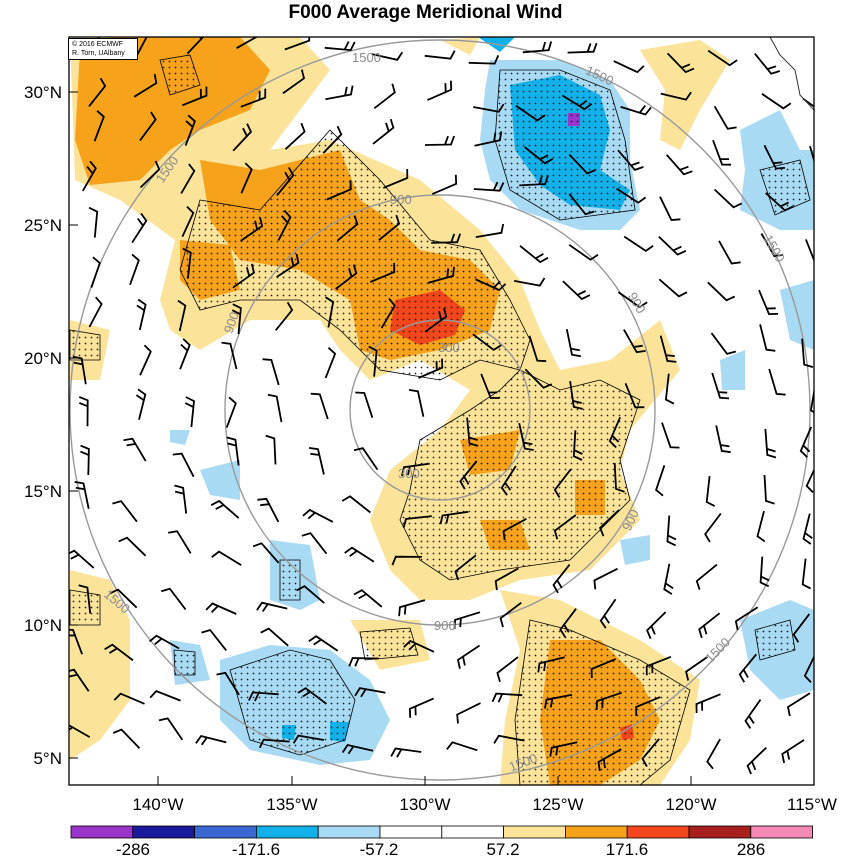  What do you see at coordinates (256, 849) in the screenshot?
I see `colorbar-label: -171.6` at bounding box center [256, 849].